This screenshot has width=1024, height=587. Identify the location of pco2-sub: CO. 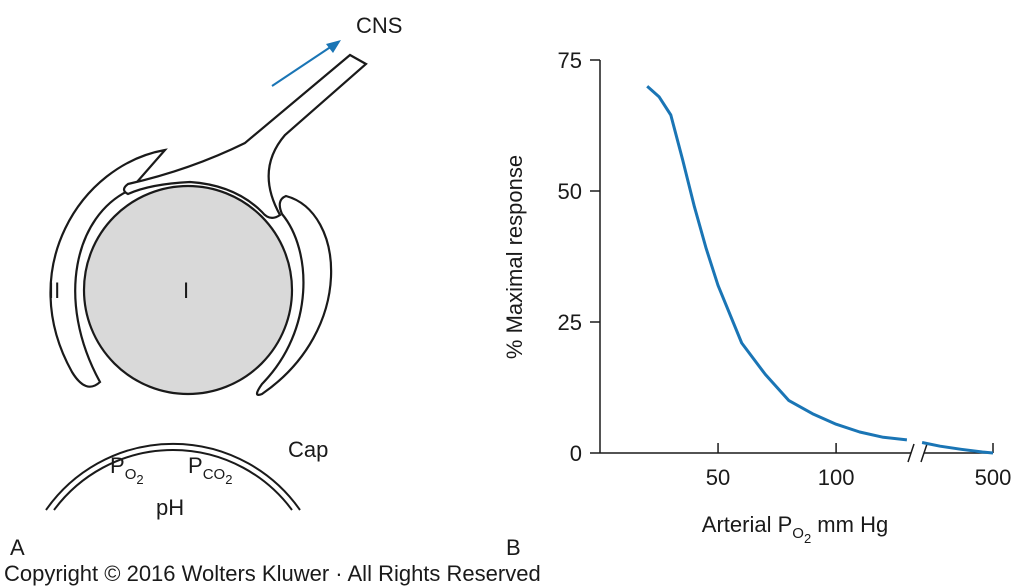
(214, 474).